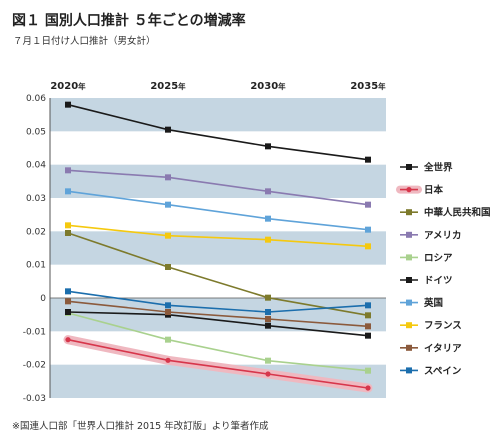 This screenshot has width=500, height=442. Describe the element at coordinates (457, 213) in the screenshot. I see `legend-label-2: 中華人民共和国` at that location.